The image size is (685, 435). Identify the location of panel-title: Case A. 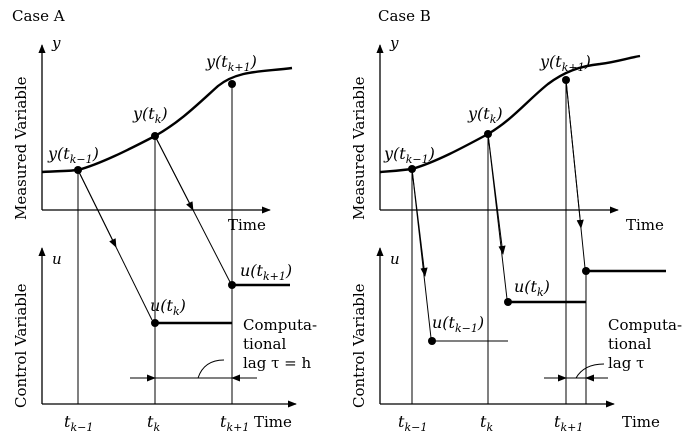
(38, 16).